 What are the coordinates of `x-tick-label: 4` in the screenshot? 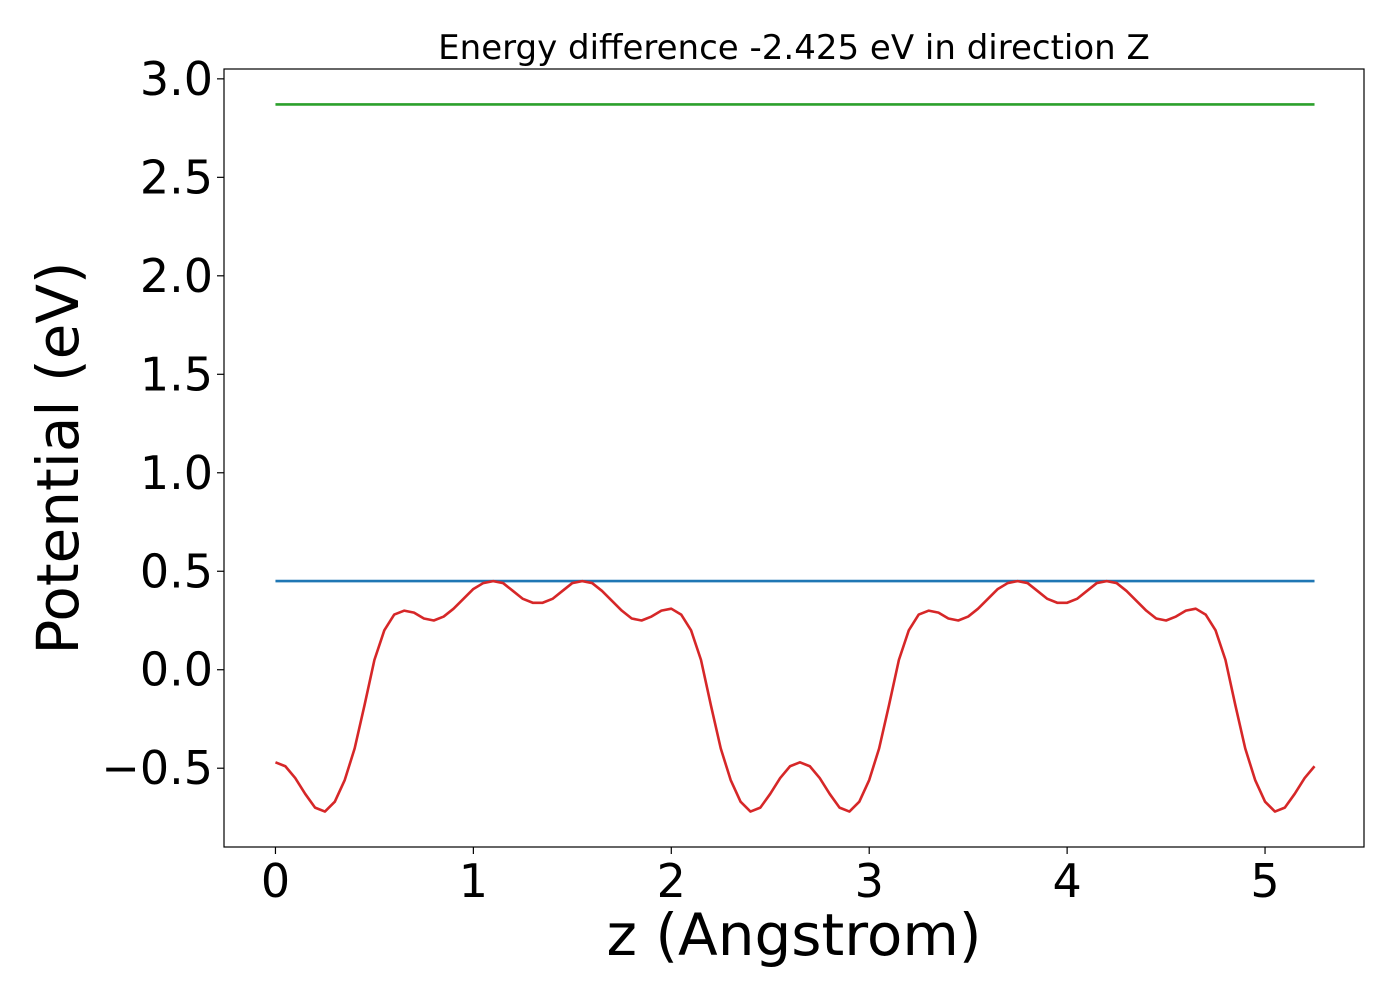 It's located at (1066, 881).